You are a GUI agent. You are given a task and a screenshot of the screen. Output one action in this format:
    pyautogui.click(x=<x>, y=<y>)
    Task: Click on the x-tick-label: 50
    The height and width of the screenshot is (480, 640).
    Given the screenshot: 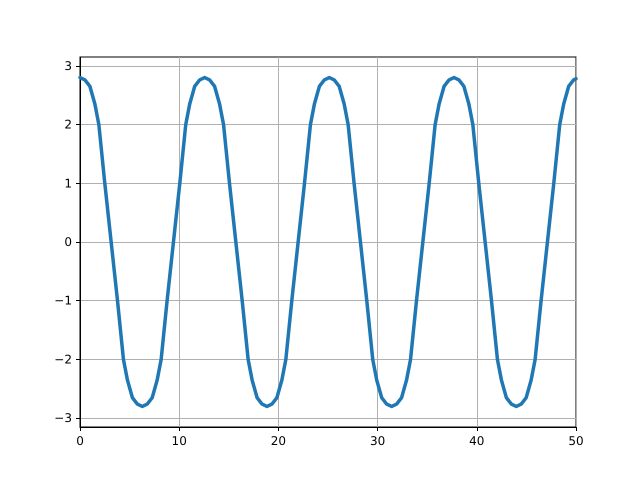 What is the action you would take?
    pyautogui.click(x=576, y=441)
    